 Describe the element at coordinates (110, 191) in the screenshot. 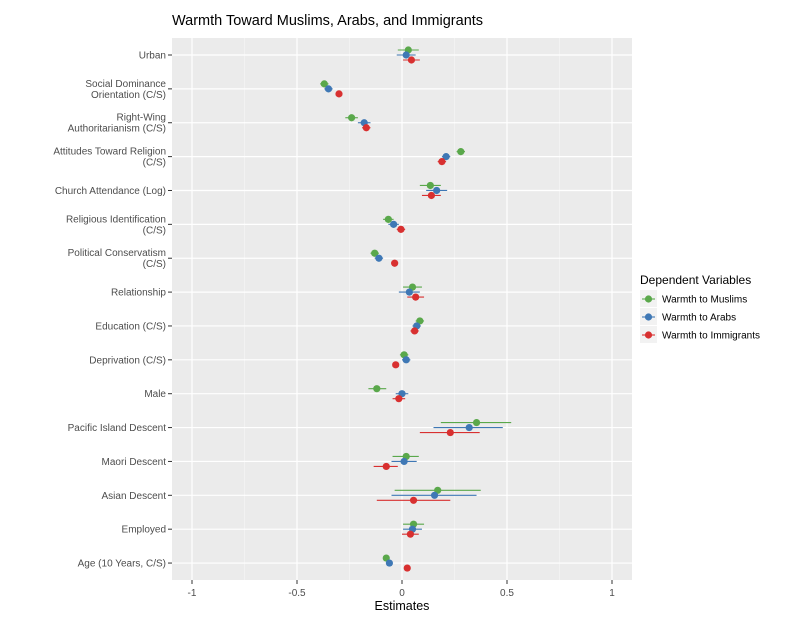

I see `y-tick-label: Church Attendance (Log)` at that location.